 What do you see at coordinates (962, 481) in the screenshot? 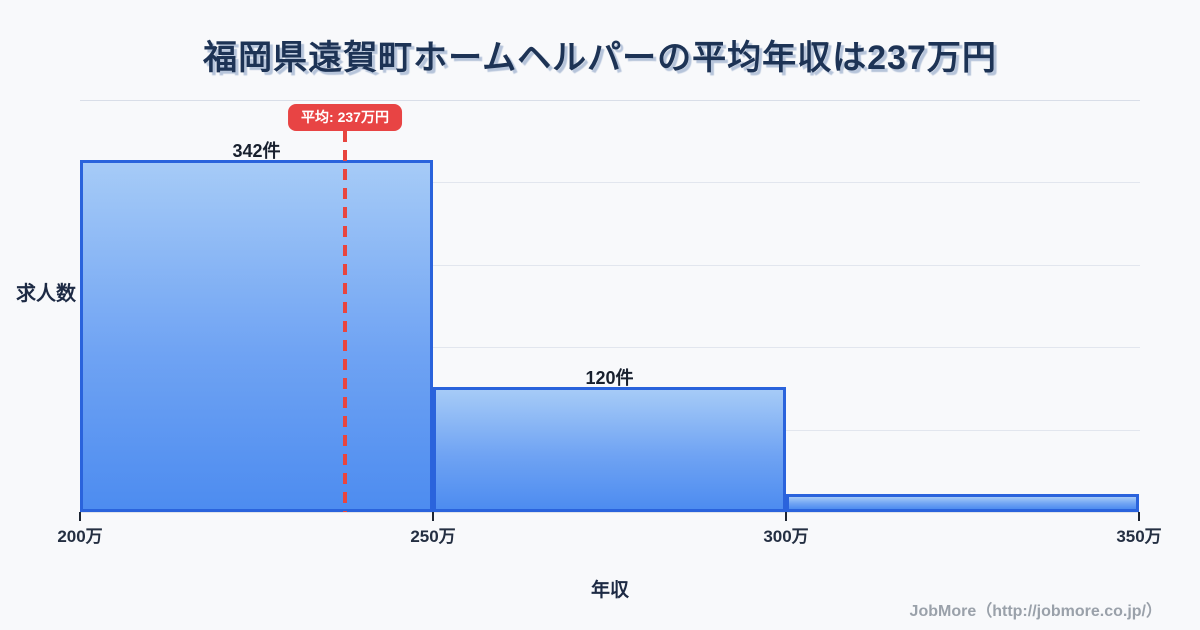
I see `bar-count-label` at bounding box center [962, 481].